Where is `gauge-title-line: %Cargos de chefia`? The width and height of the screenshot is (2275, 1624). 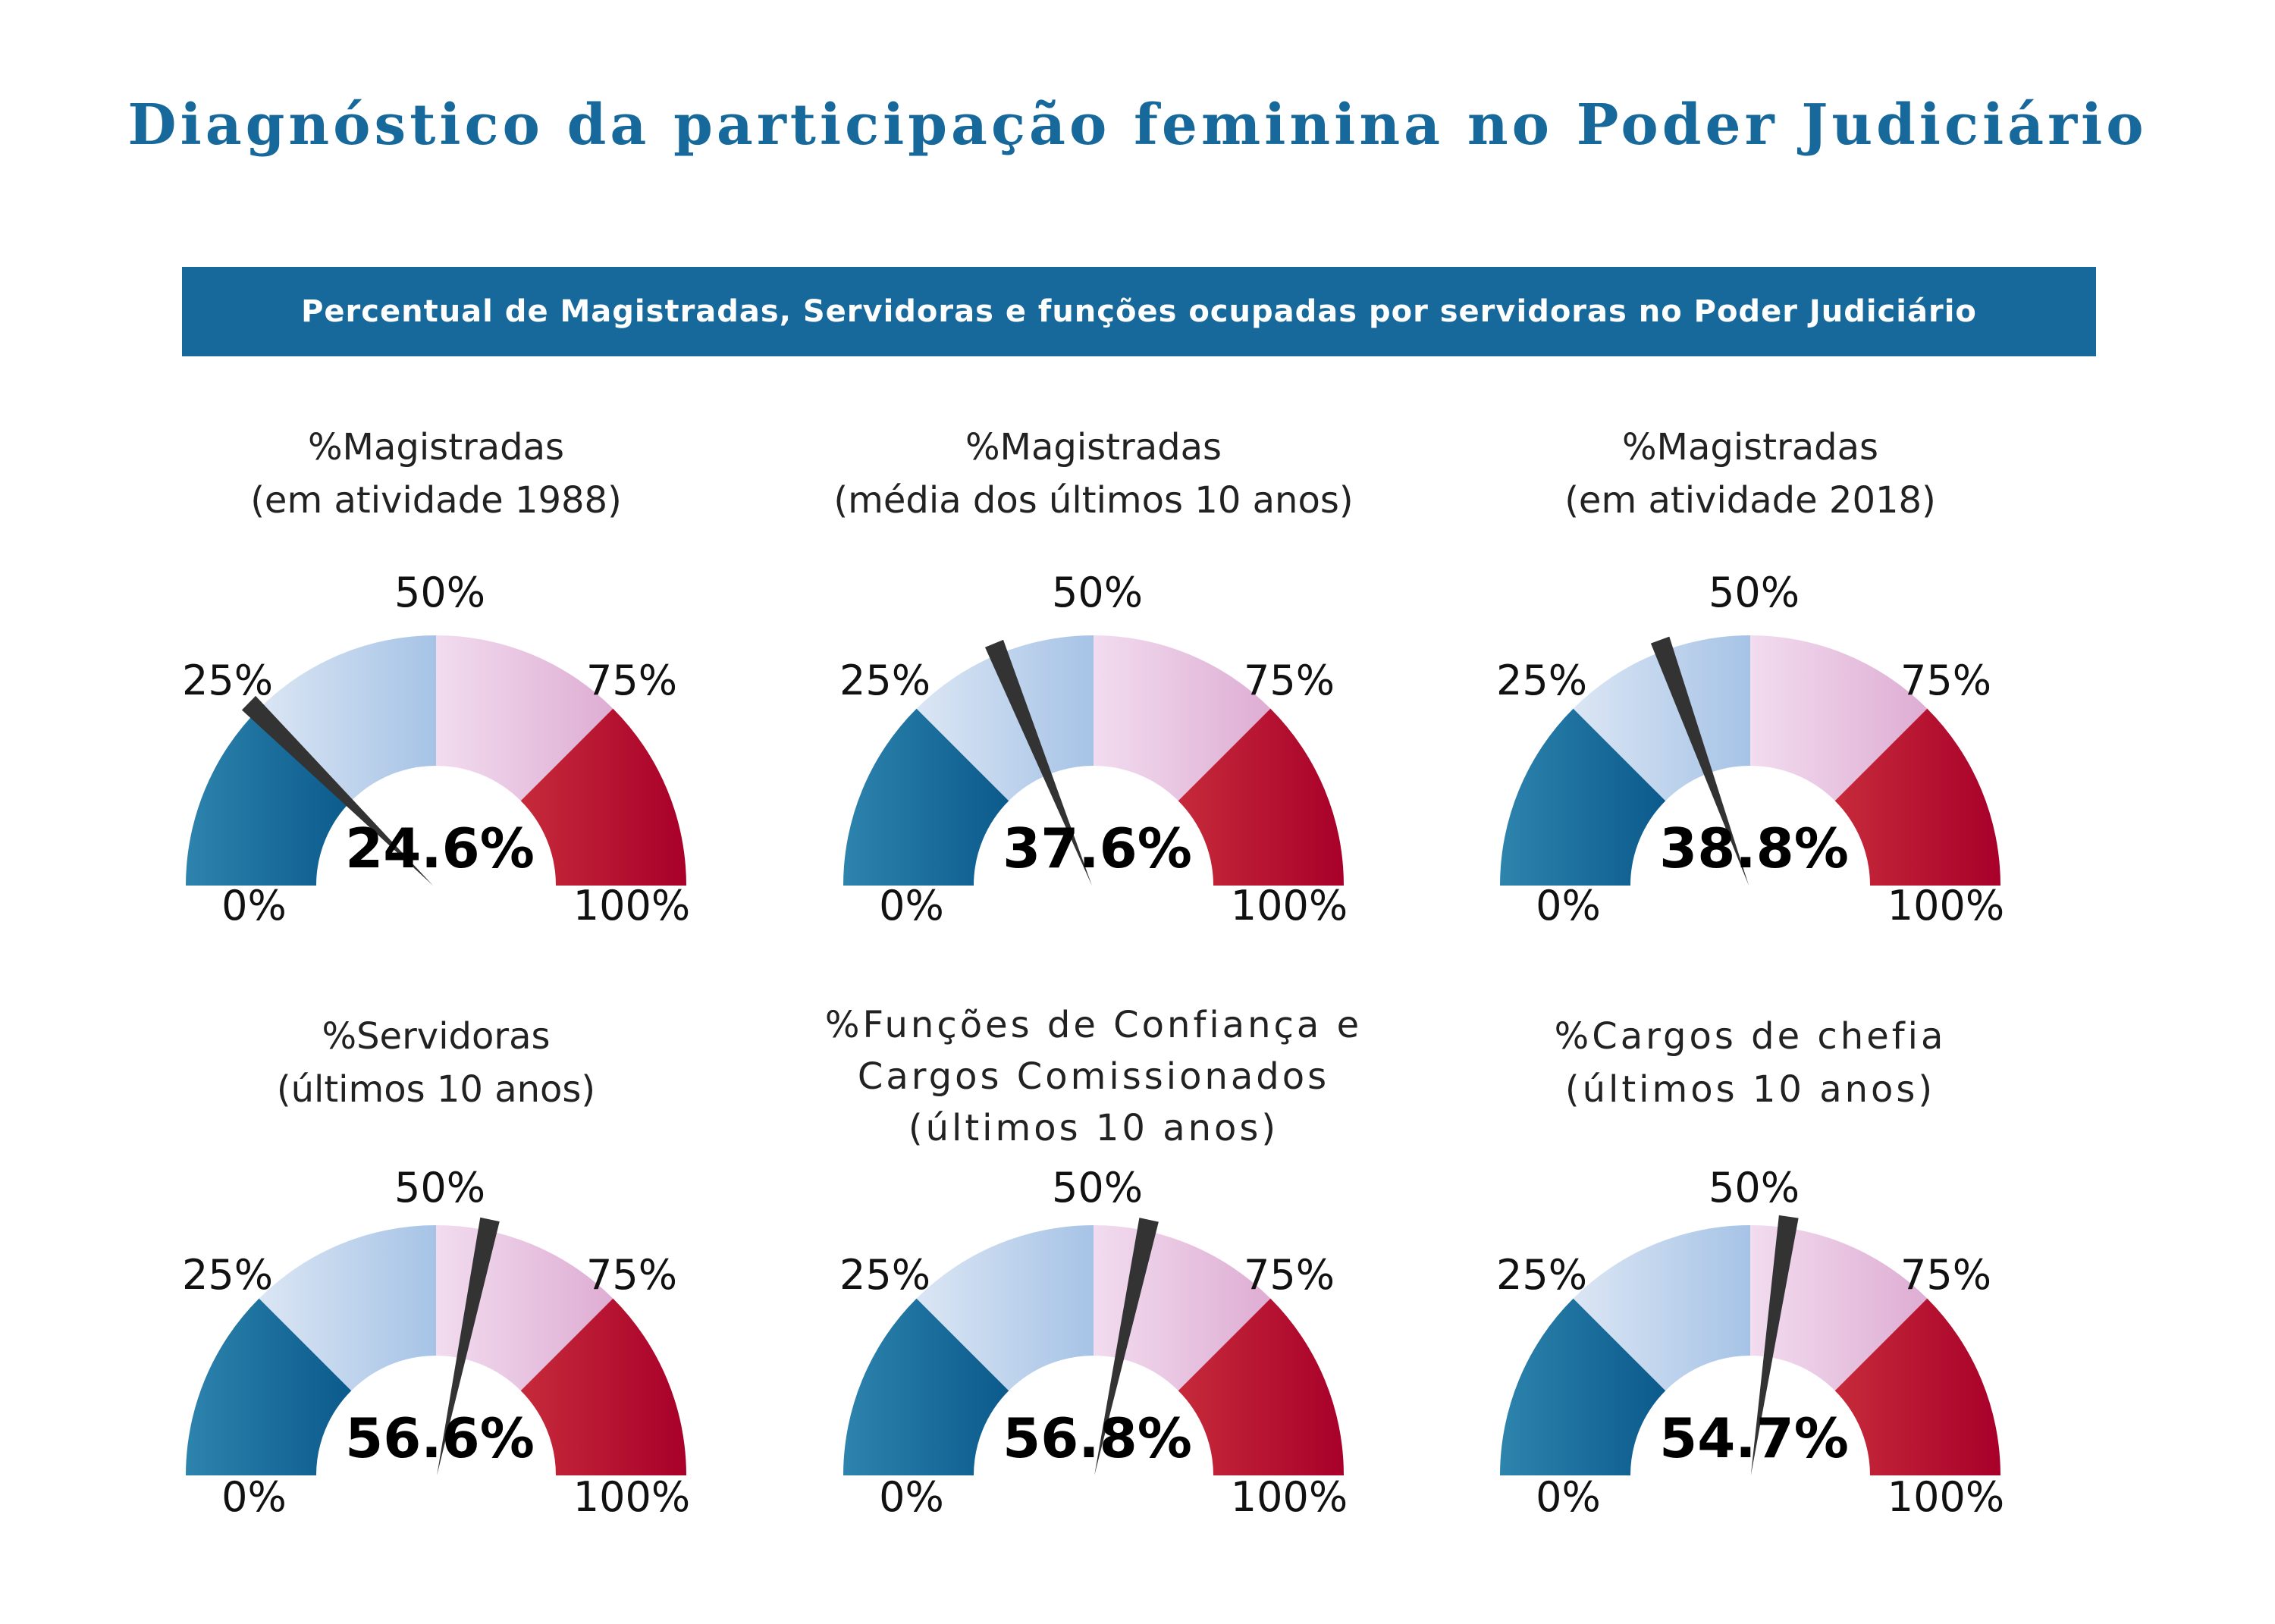 gauge-title-line: %Cargos de chefia is located at coordinates (1751, 1036).